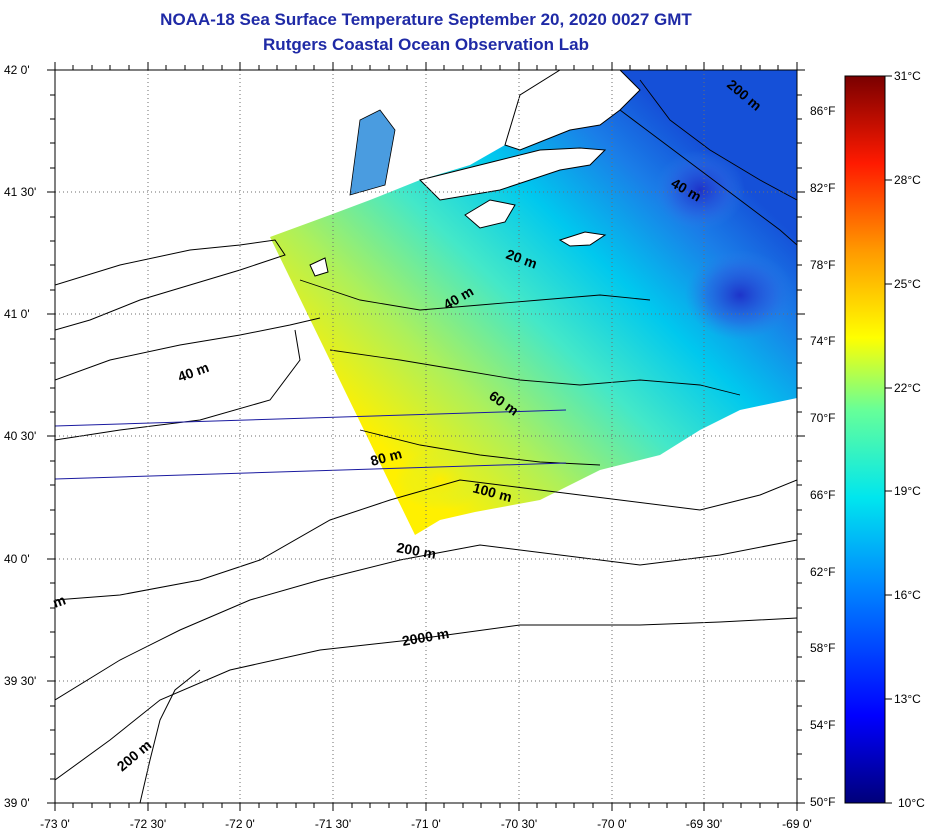 This screenshot has width=936, height=832. I want to click on celsius-label: 28°C, so click(907, 180).